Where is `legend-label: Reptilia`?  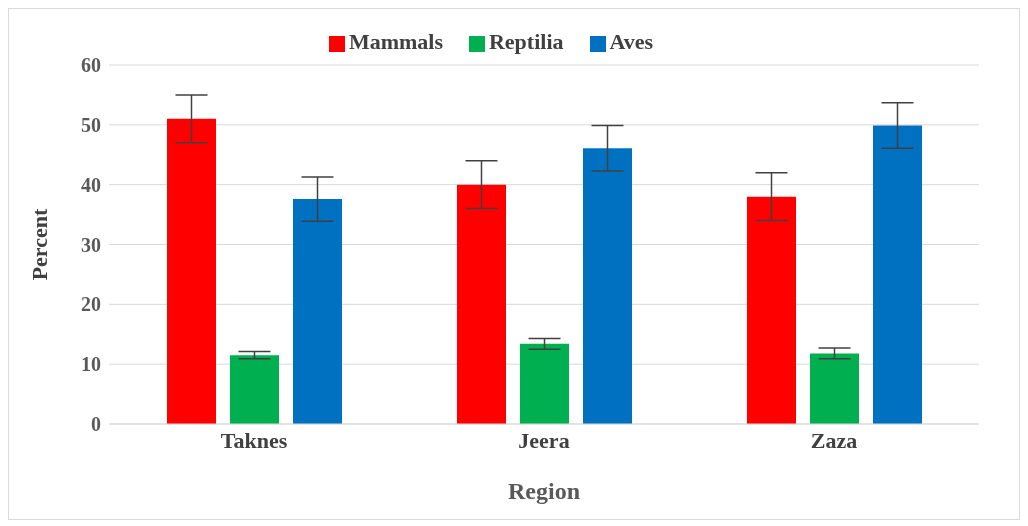
legend-label: Reptilia is located at coordinates (526, 41).